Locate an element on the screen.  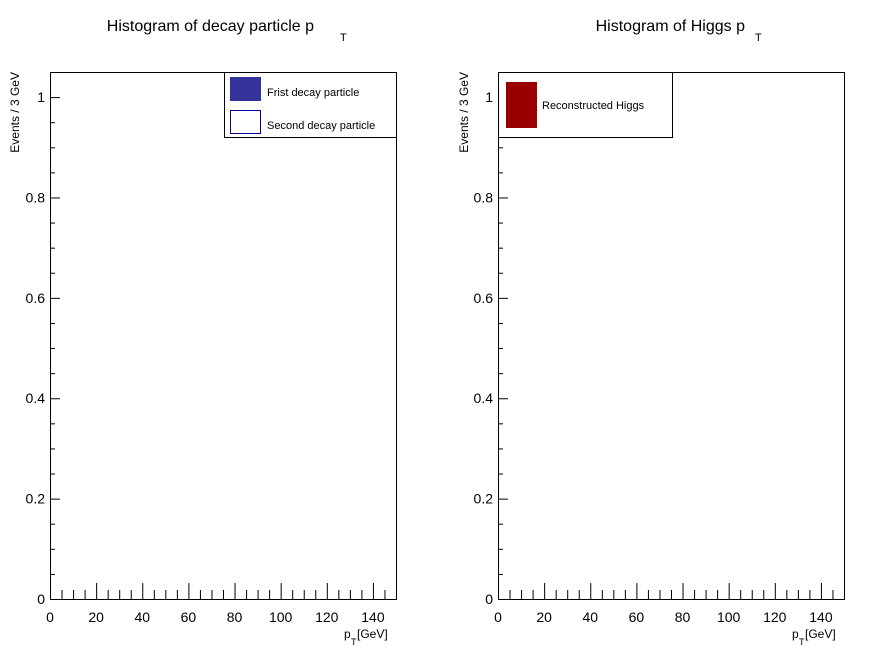
right-x-axis-label-sub: T is located at coordinates (802, 642).